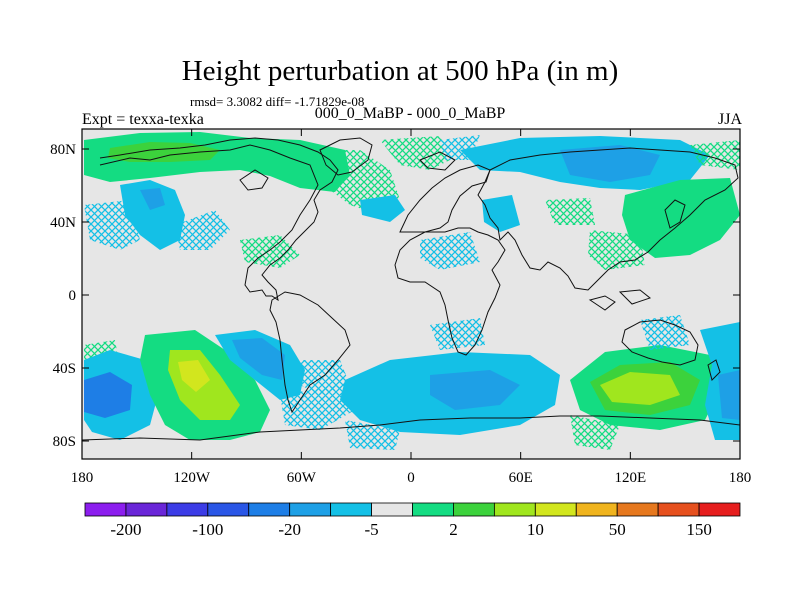 This screenshot has width=800, height=600. I want to click on stats-label: rmsd= 3.3082 diff= -1.71829e-08, so click(277, 101).